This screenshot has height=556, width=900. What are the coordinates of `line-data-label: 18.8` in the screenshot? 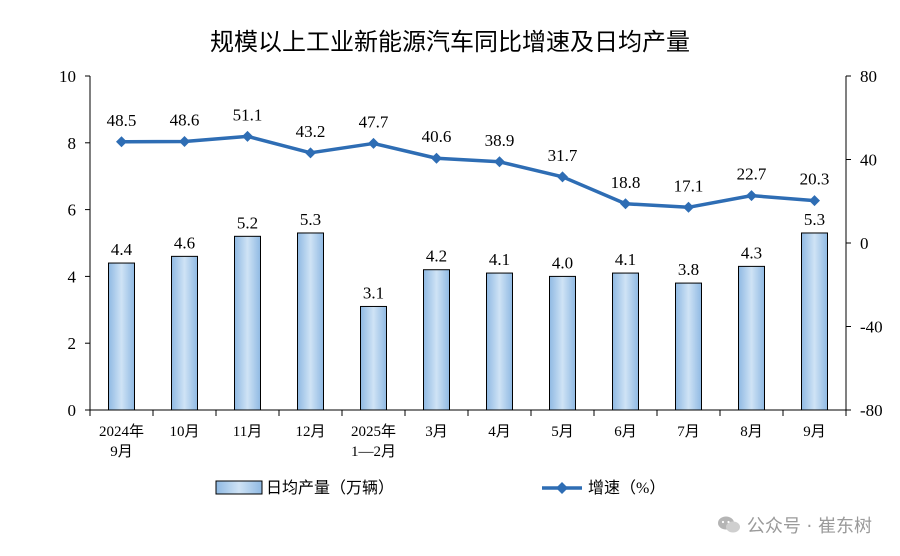 It's located at (626, 182).